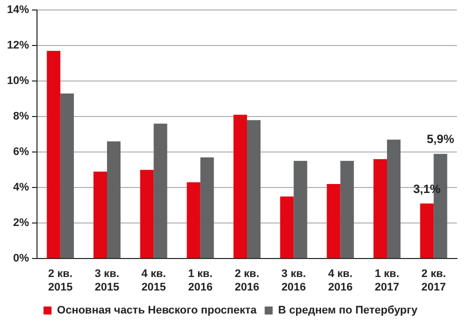 Image resolution: width=471 pixels, height=328 pixels. Describe the element at coordinates (153, 281) in the screenshot. I see `x-tick-label: 4 кв. 2015` at that location.